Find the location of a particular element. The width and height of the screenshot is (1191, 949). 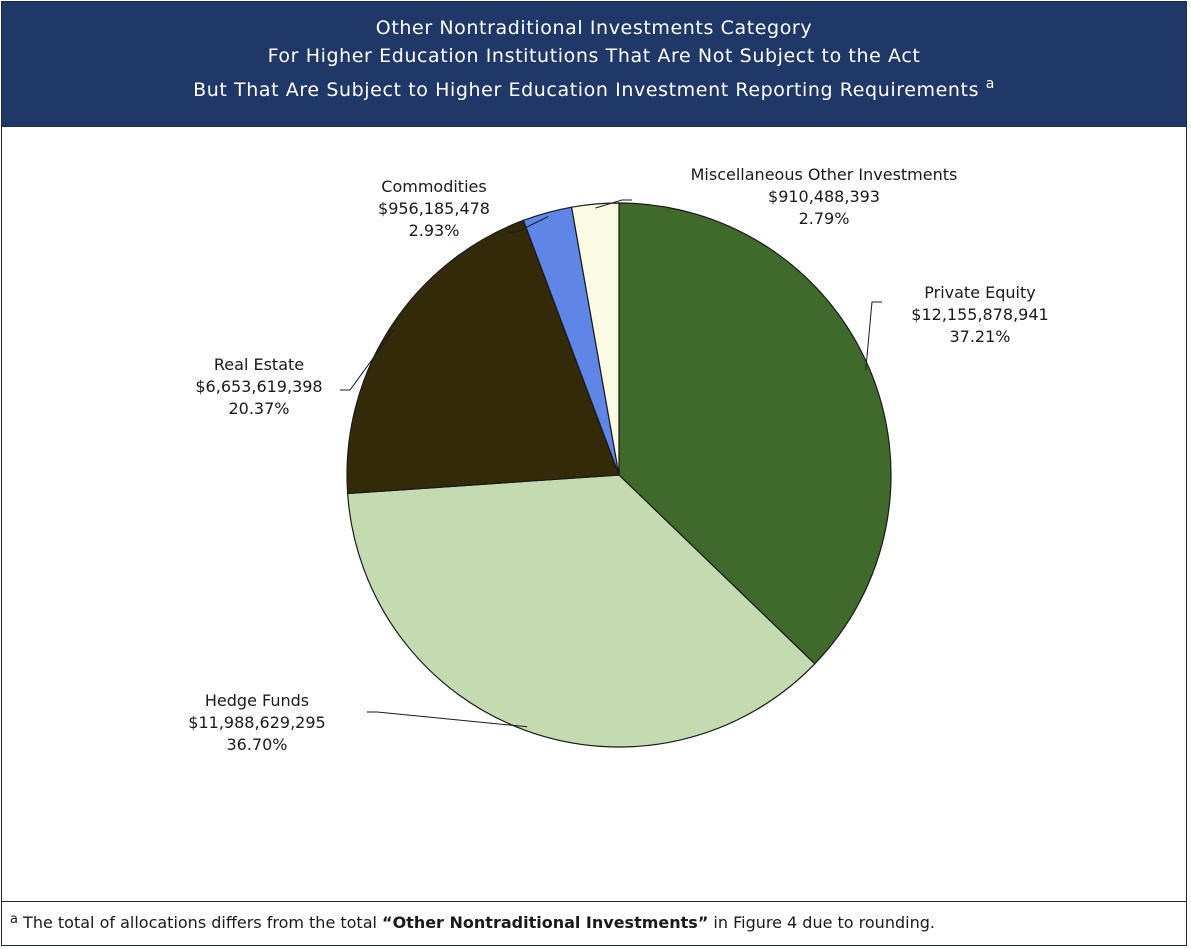

pie-slice-hedge-funds is located at coordinates (581, 611).